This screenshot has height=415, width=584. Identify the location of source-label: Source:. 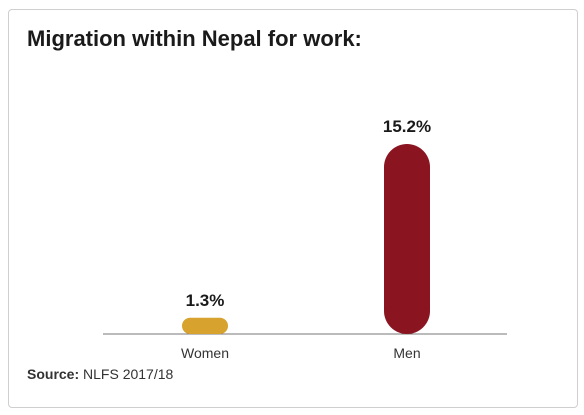
(53, 374).